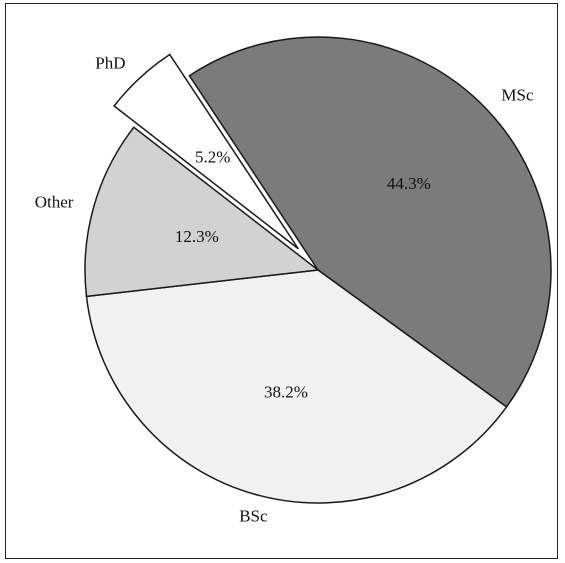  Describe the element at coordinates (286, 392) in the screenshot. I see `slice-value-label-bsc: 38.2%` at that location.